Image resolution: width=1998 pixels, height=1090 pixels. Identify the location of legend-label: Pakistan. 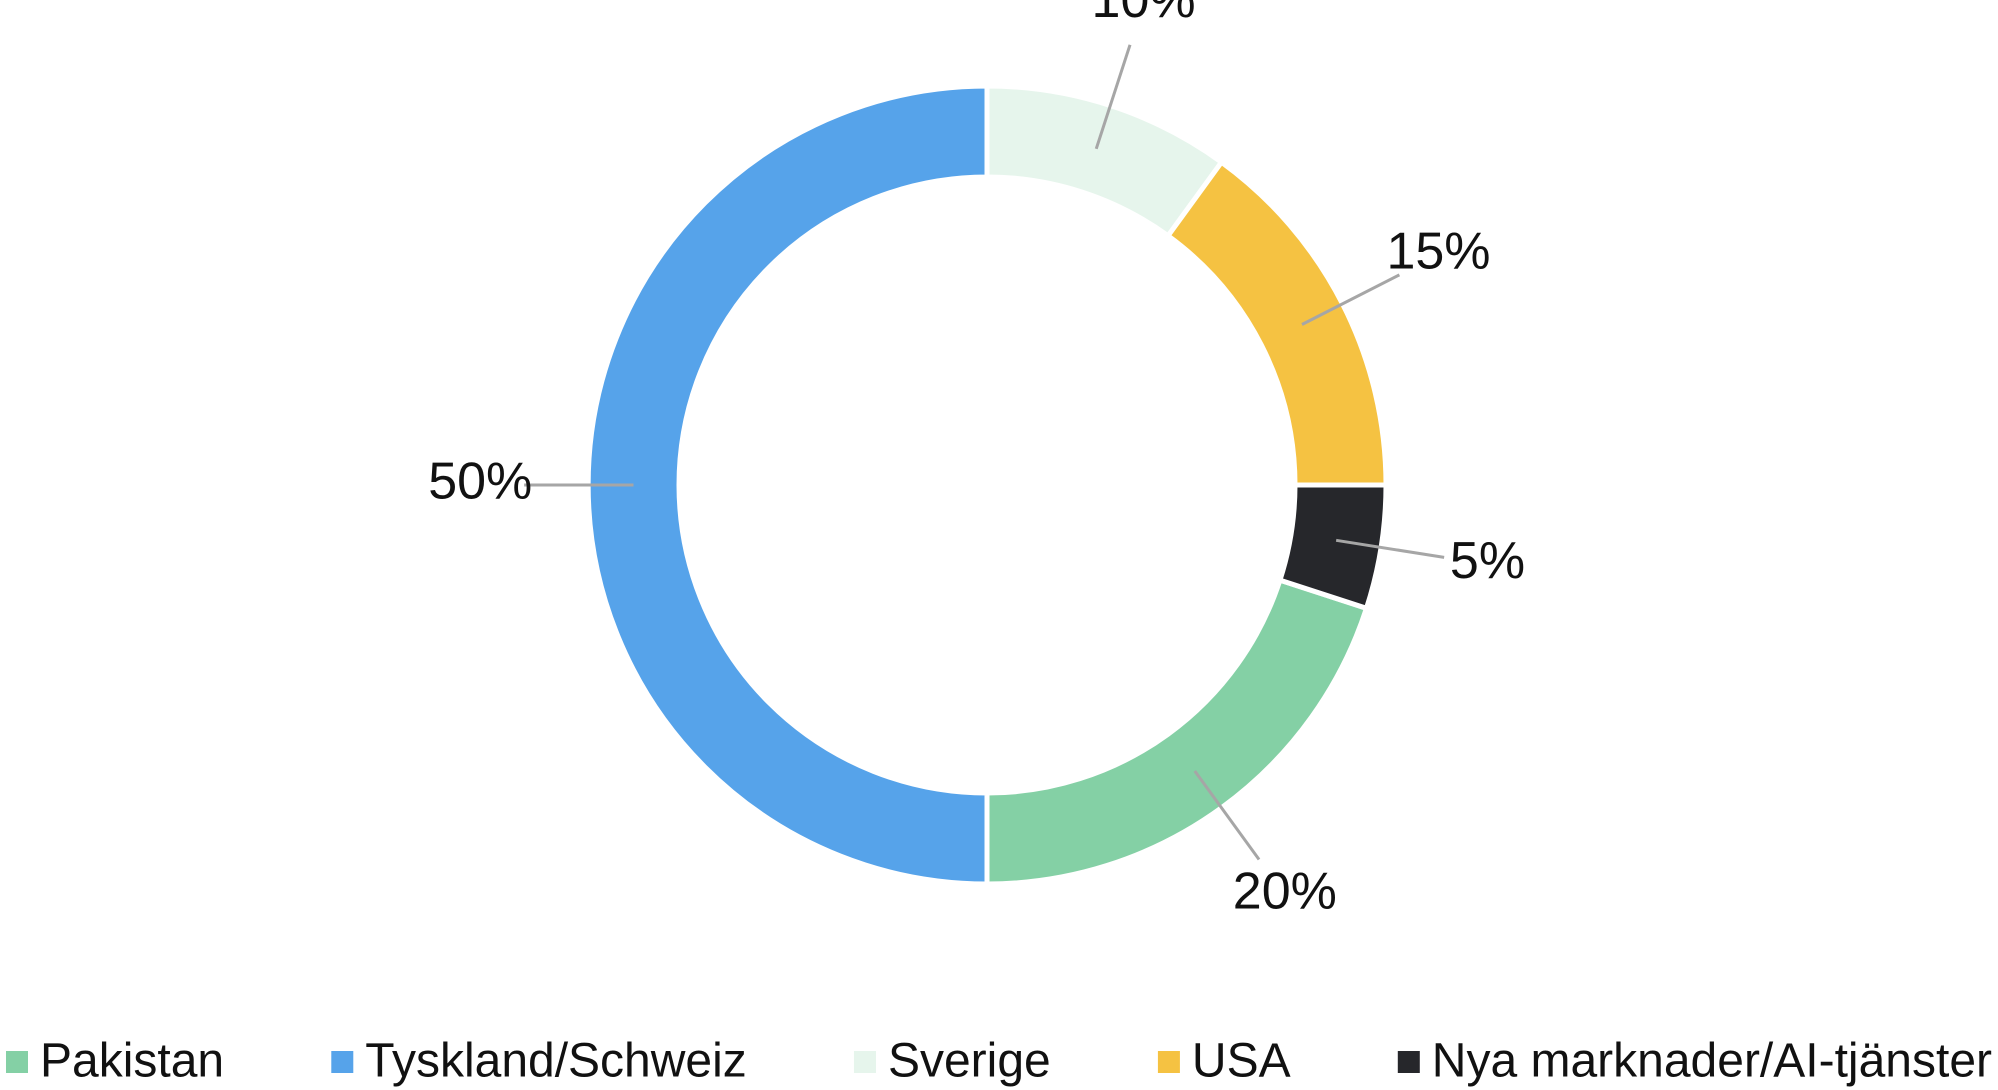
(132, 1061).